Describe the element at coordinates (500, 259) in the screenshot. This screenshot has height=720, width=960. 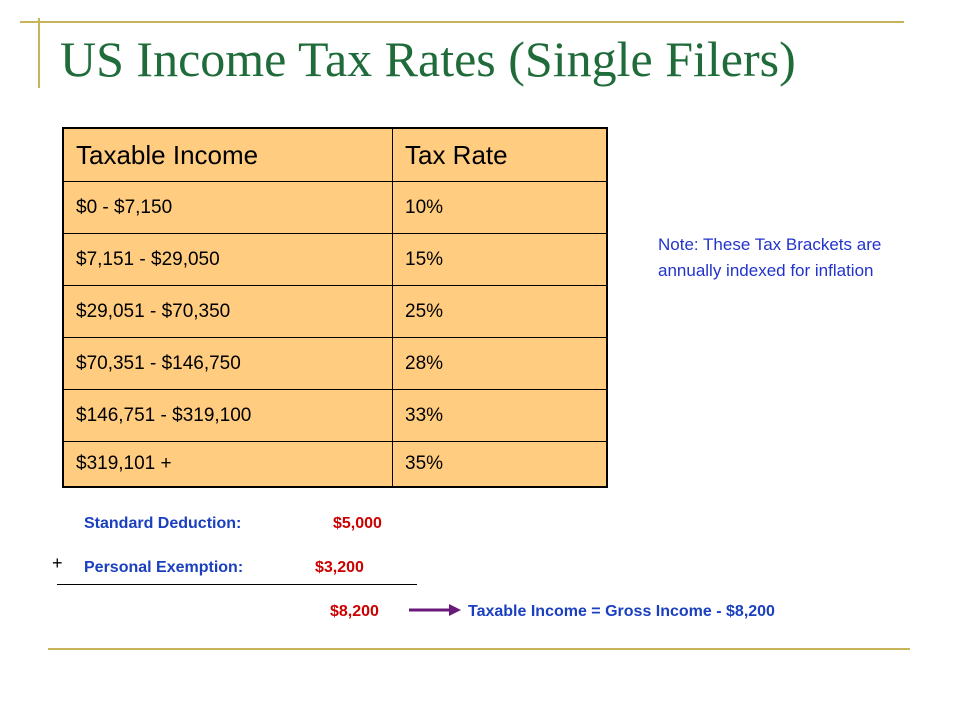
I see `tax-rate-cell: 15%` at that location.